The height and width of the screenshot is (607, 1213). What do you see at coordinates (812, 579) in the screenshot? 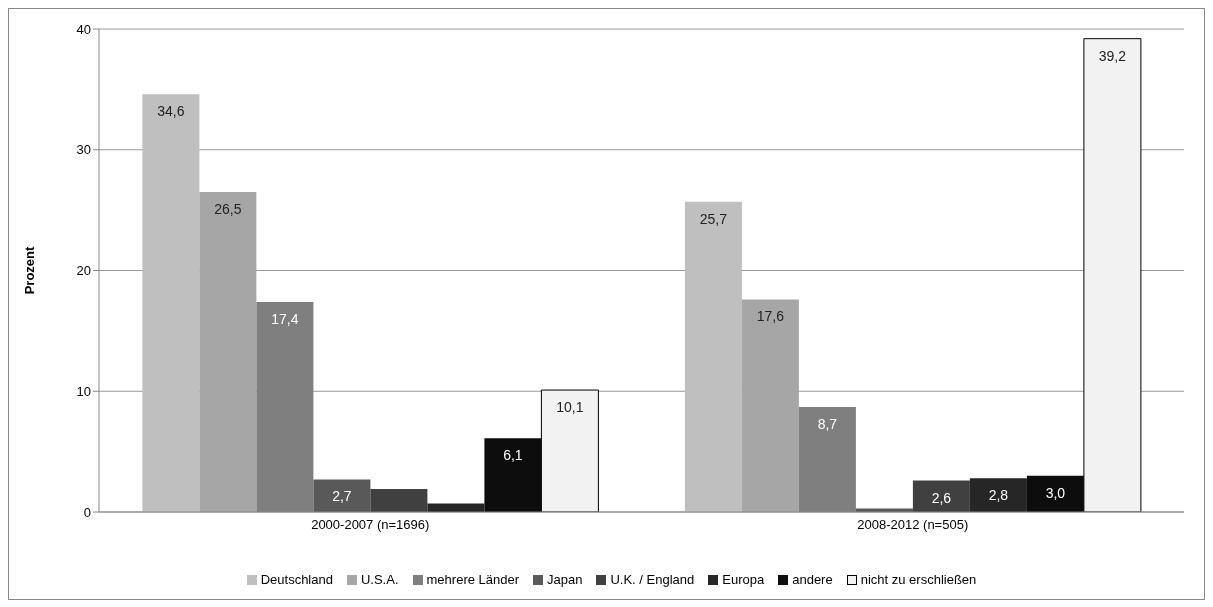
I see `legend-label: andere` at bounding box center [812, 579].